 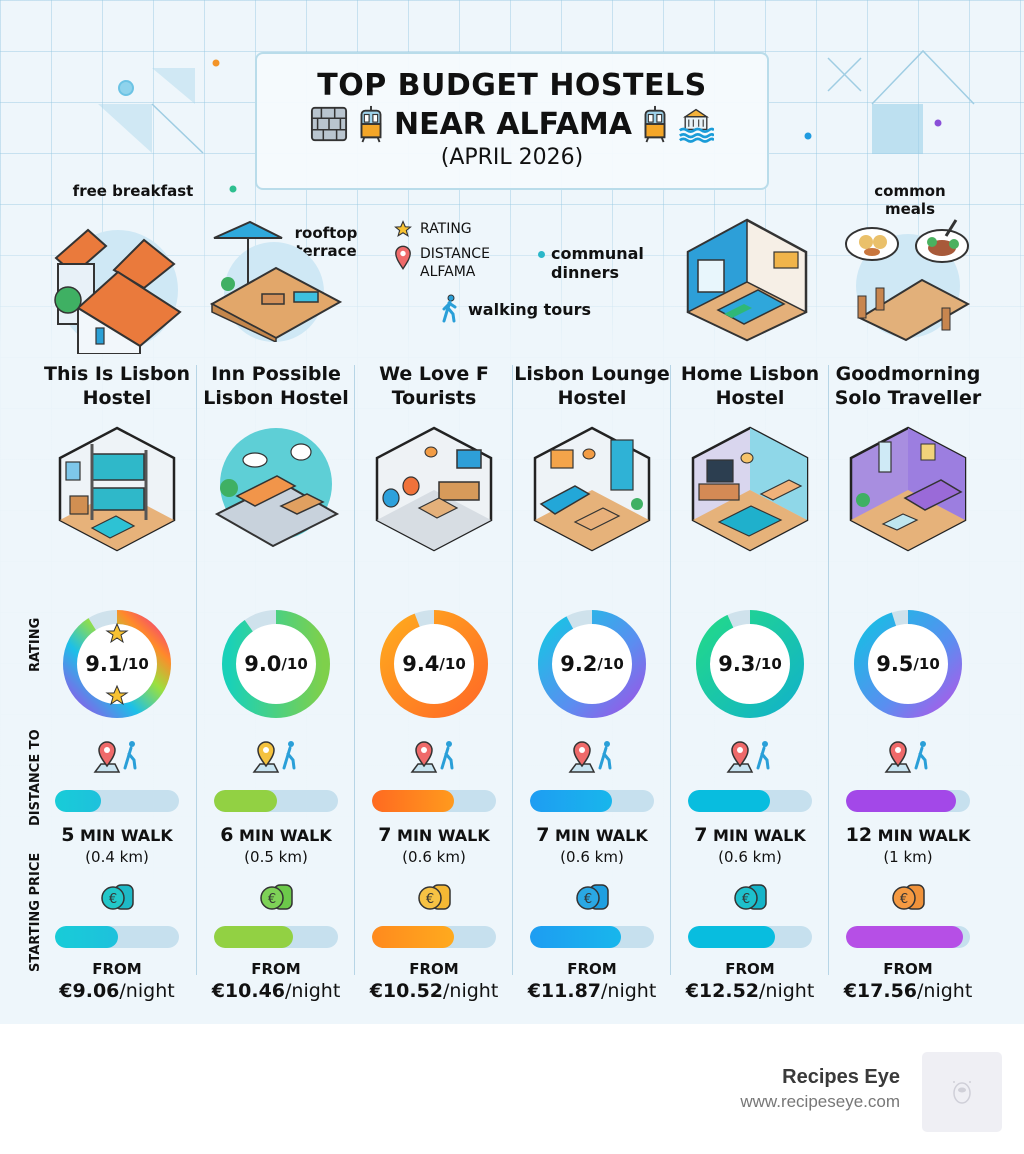 What do you see at coordinates (820, 1101) in the screenshot?
I see `brand-url: www.recipeseye.com` at bounding box center [820, 1101].